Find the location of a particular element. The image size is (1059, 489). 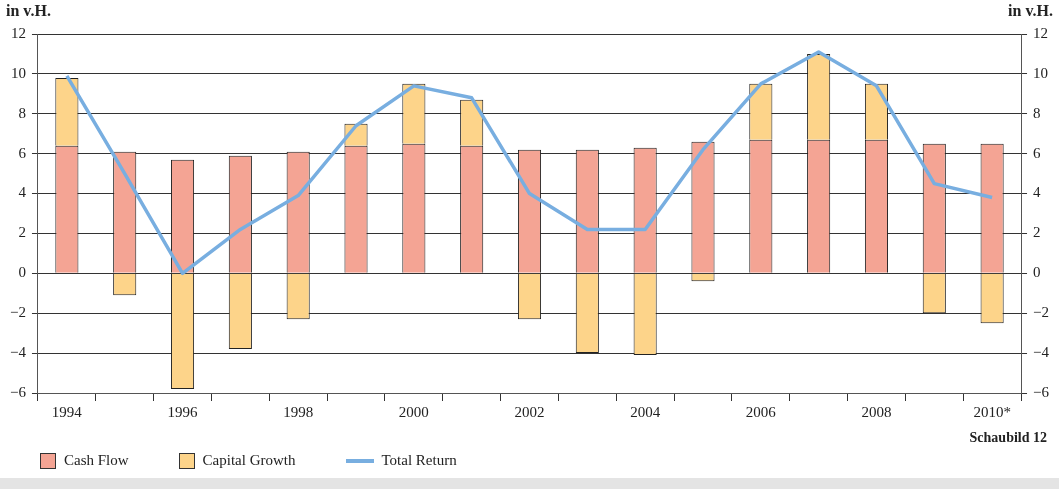

y-tick-label: 12 is located at coordinates (18, 32).